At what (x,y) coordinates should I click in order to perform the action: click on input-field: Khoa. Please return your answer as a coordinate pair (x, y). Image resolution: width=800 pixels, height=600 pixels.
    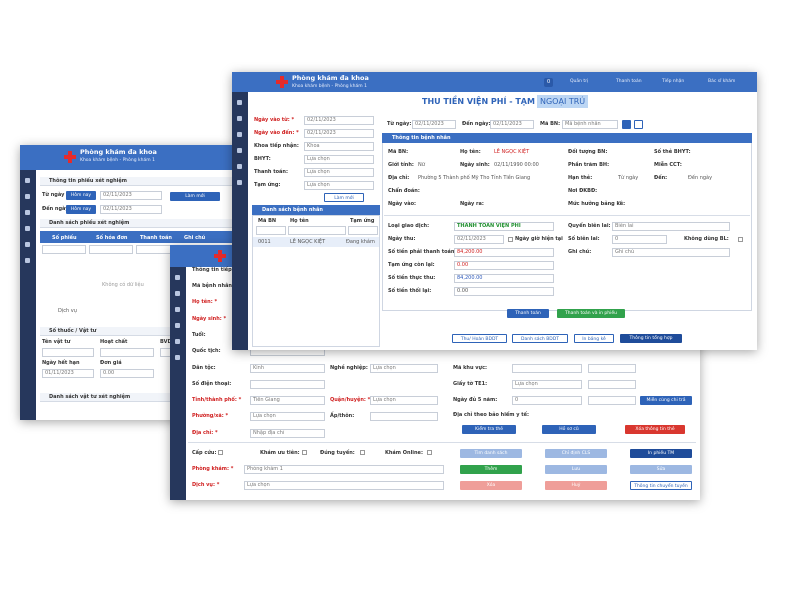
    Looking at the image, I should click on (339, 146).